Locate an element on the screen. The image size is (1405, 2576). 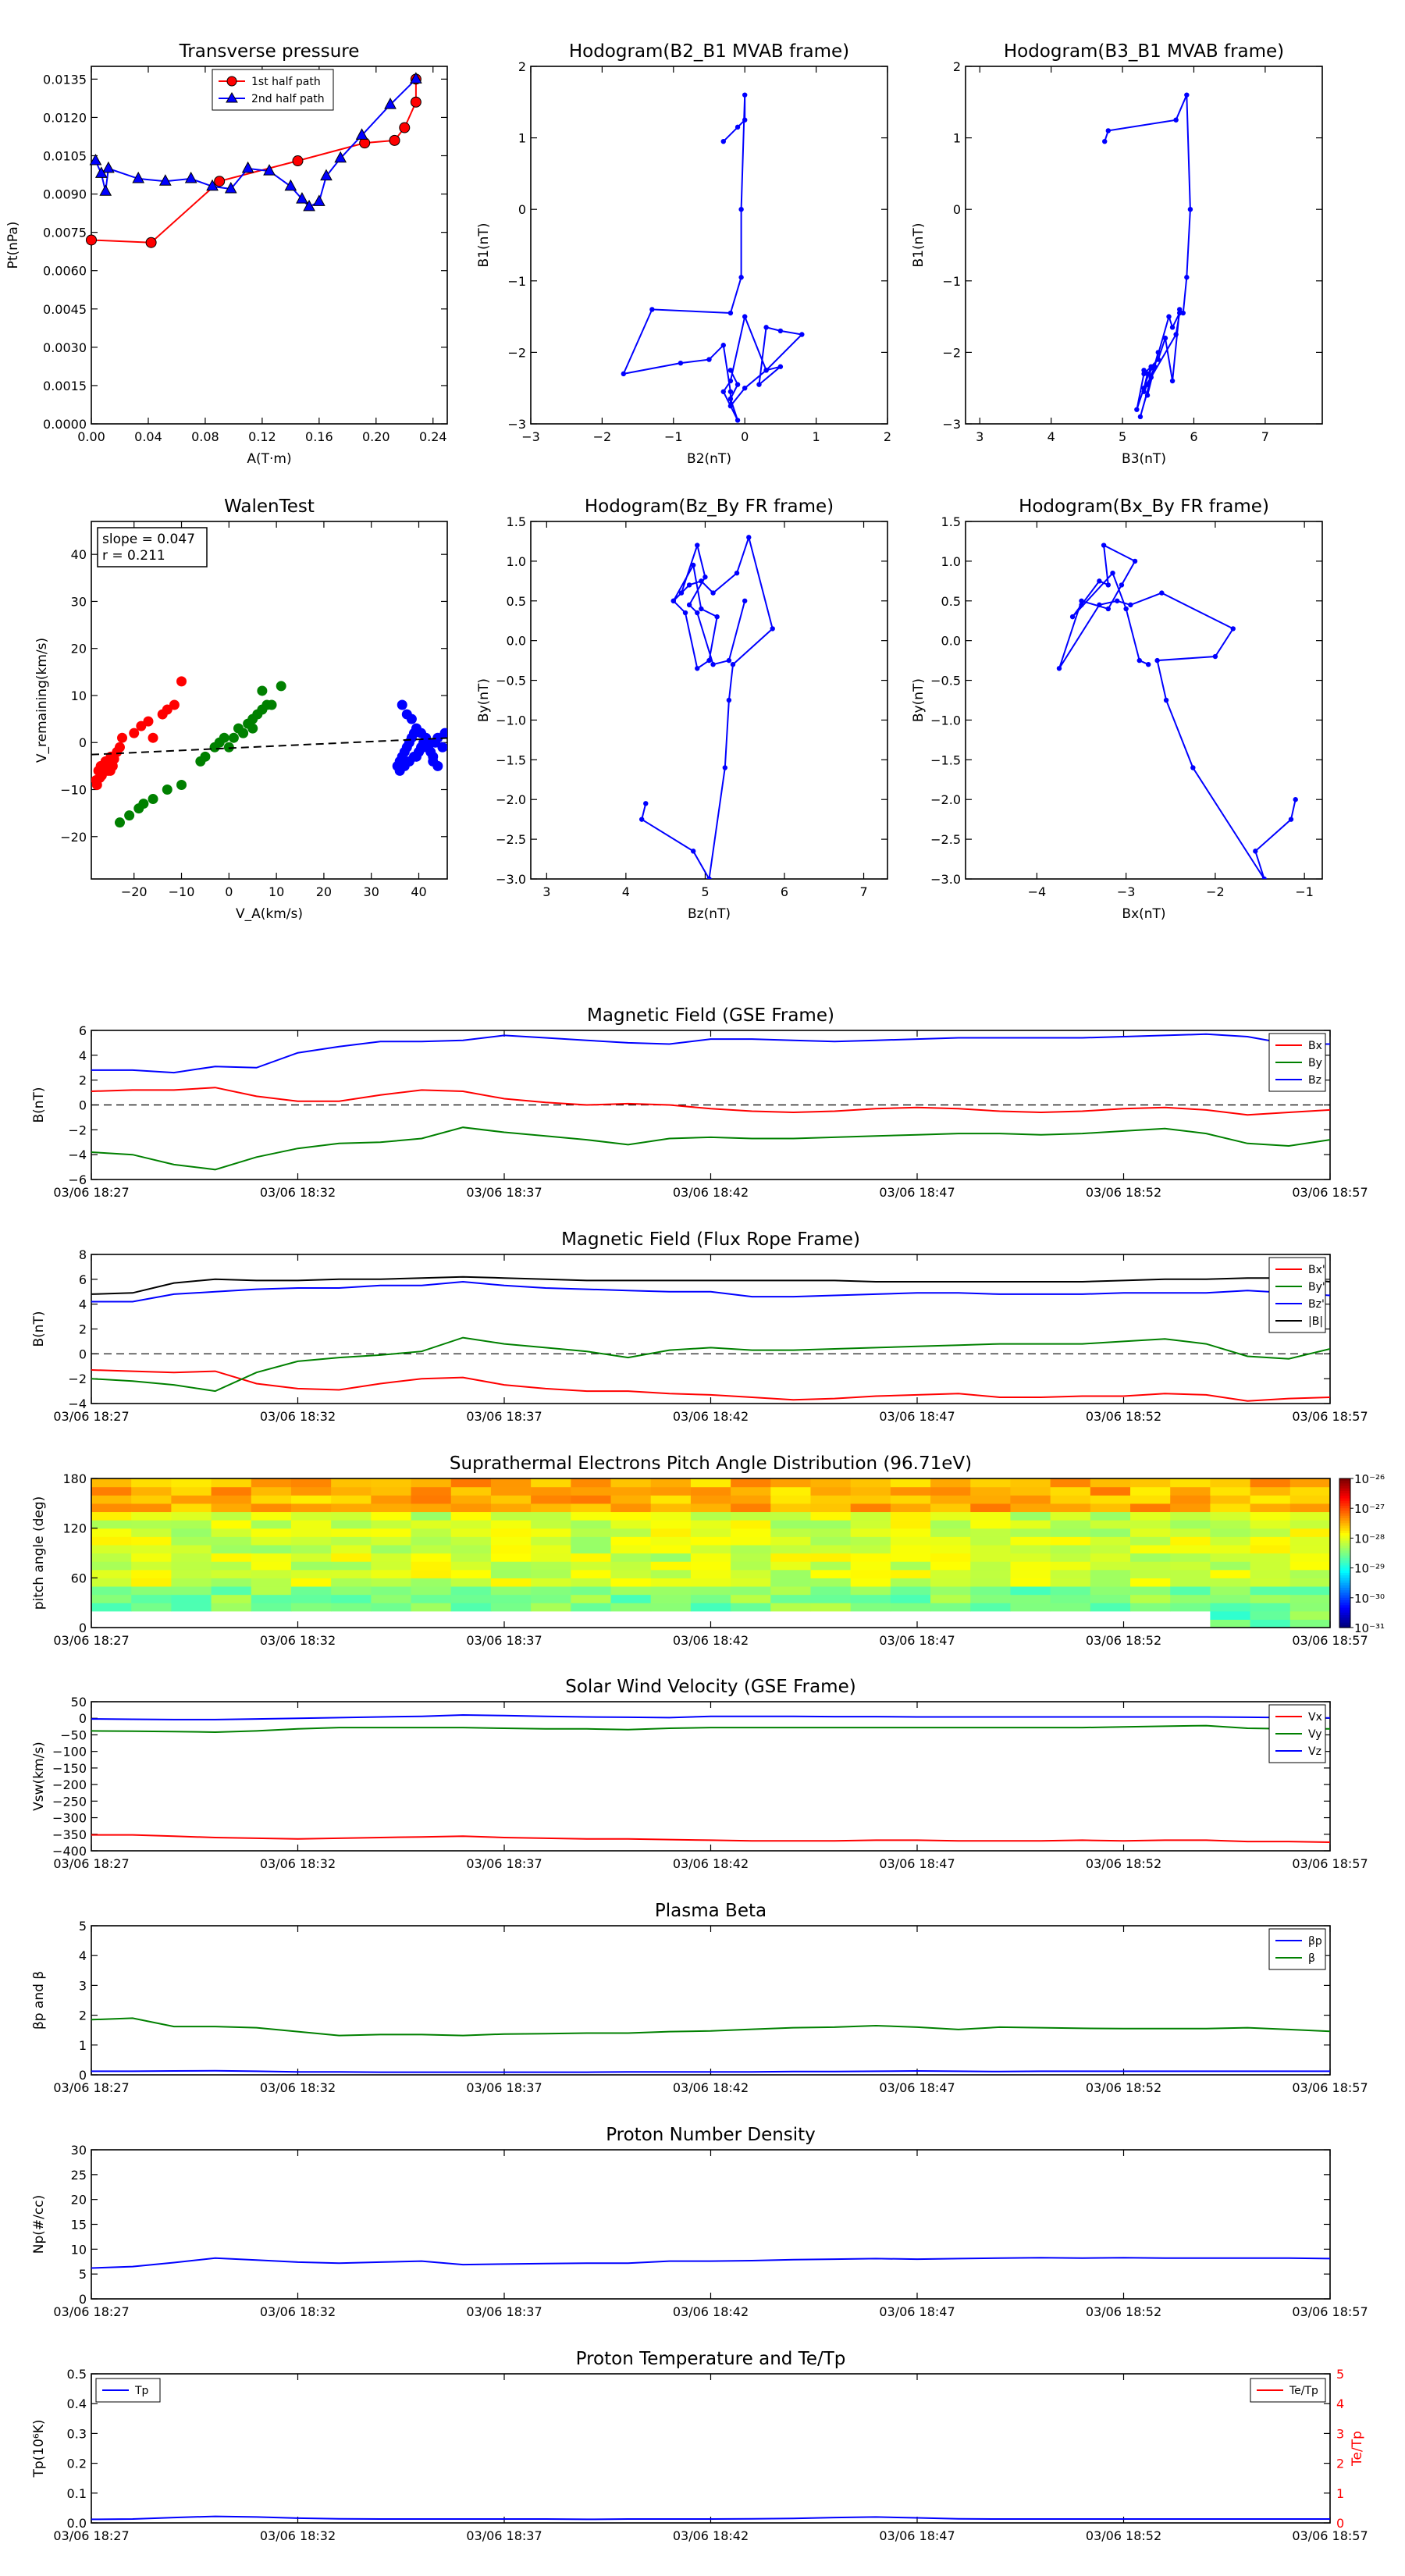
y-tick-label: −2.5 is located at coordinates (946, 839).